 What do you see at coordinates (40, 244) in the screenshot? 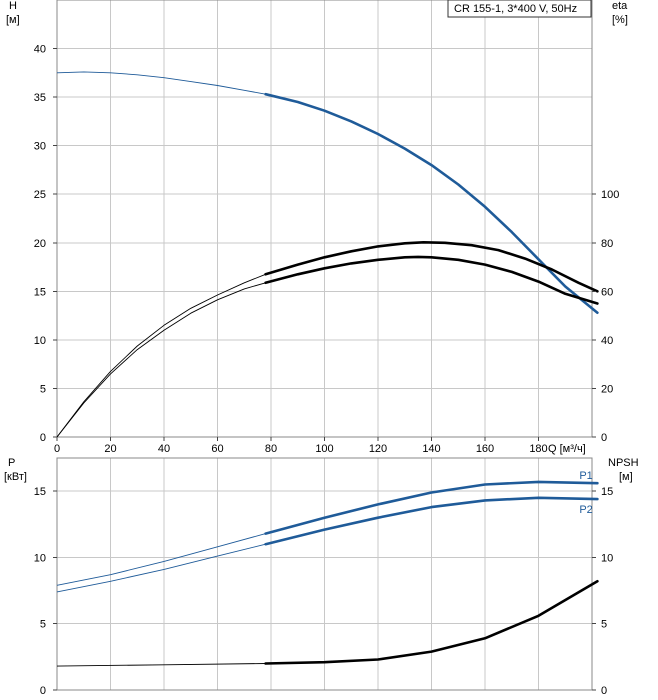
I see `top-left-tick-label: 20` at bounding box center [40, 244].